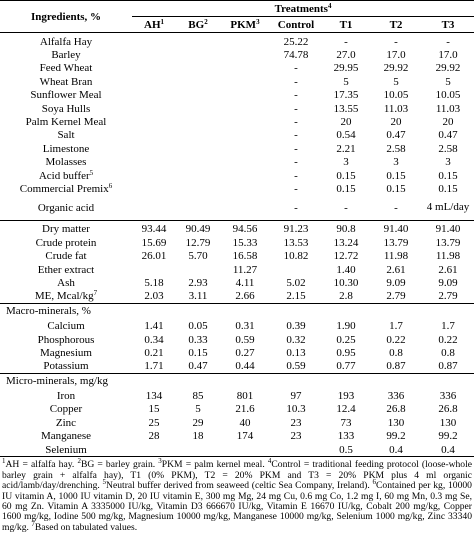 The width and height of the screenshot is (474, 544). What do you see at coordinates (66, 326) in the screenshot?
I see `row-label-text: Calcium` at bounding box center [66, 326].